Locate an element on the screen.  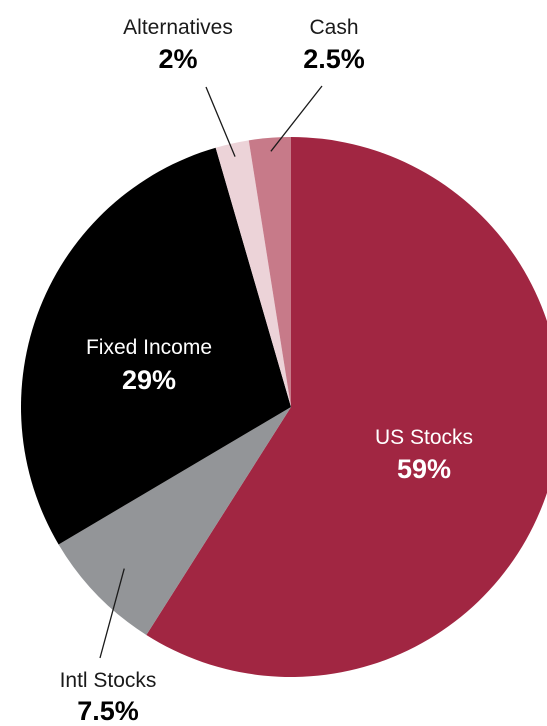
pie-slice-intl-stocks is located at coordinates (174, 521).